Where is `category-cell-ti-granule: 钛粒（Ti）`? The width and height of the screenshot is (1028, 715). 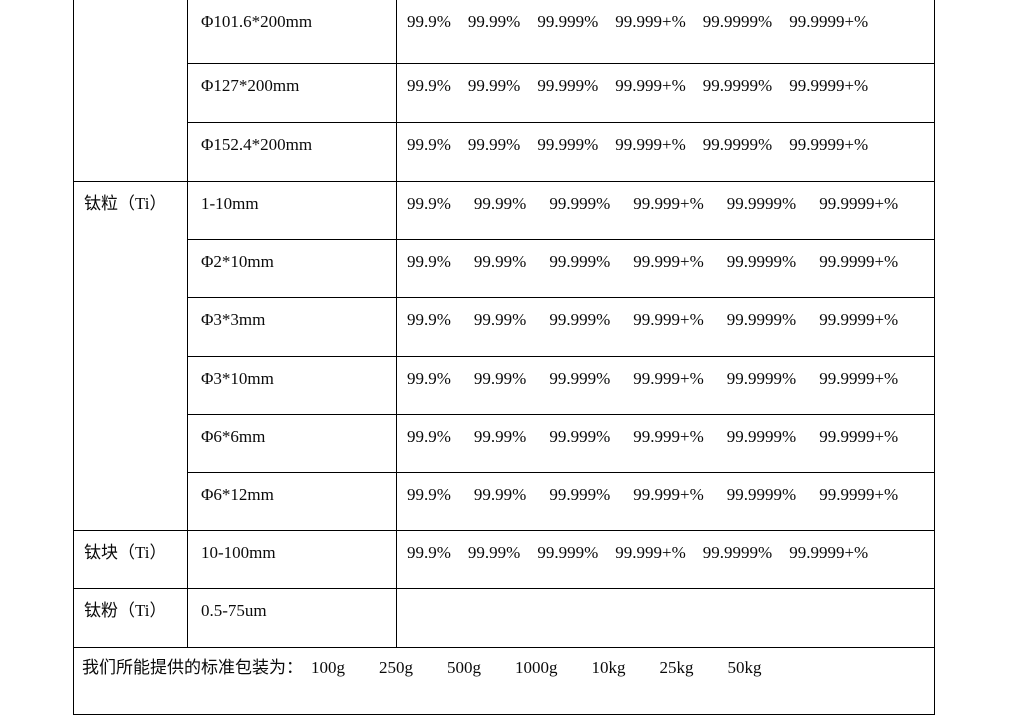
category-cell-ti-granule: 钛粒（Ti） is located at coordinates (130, 356).